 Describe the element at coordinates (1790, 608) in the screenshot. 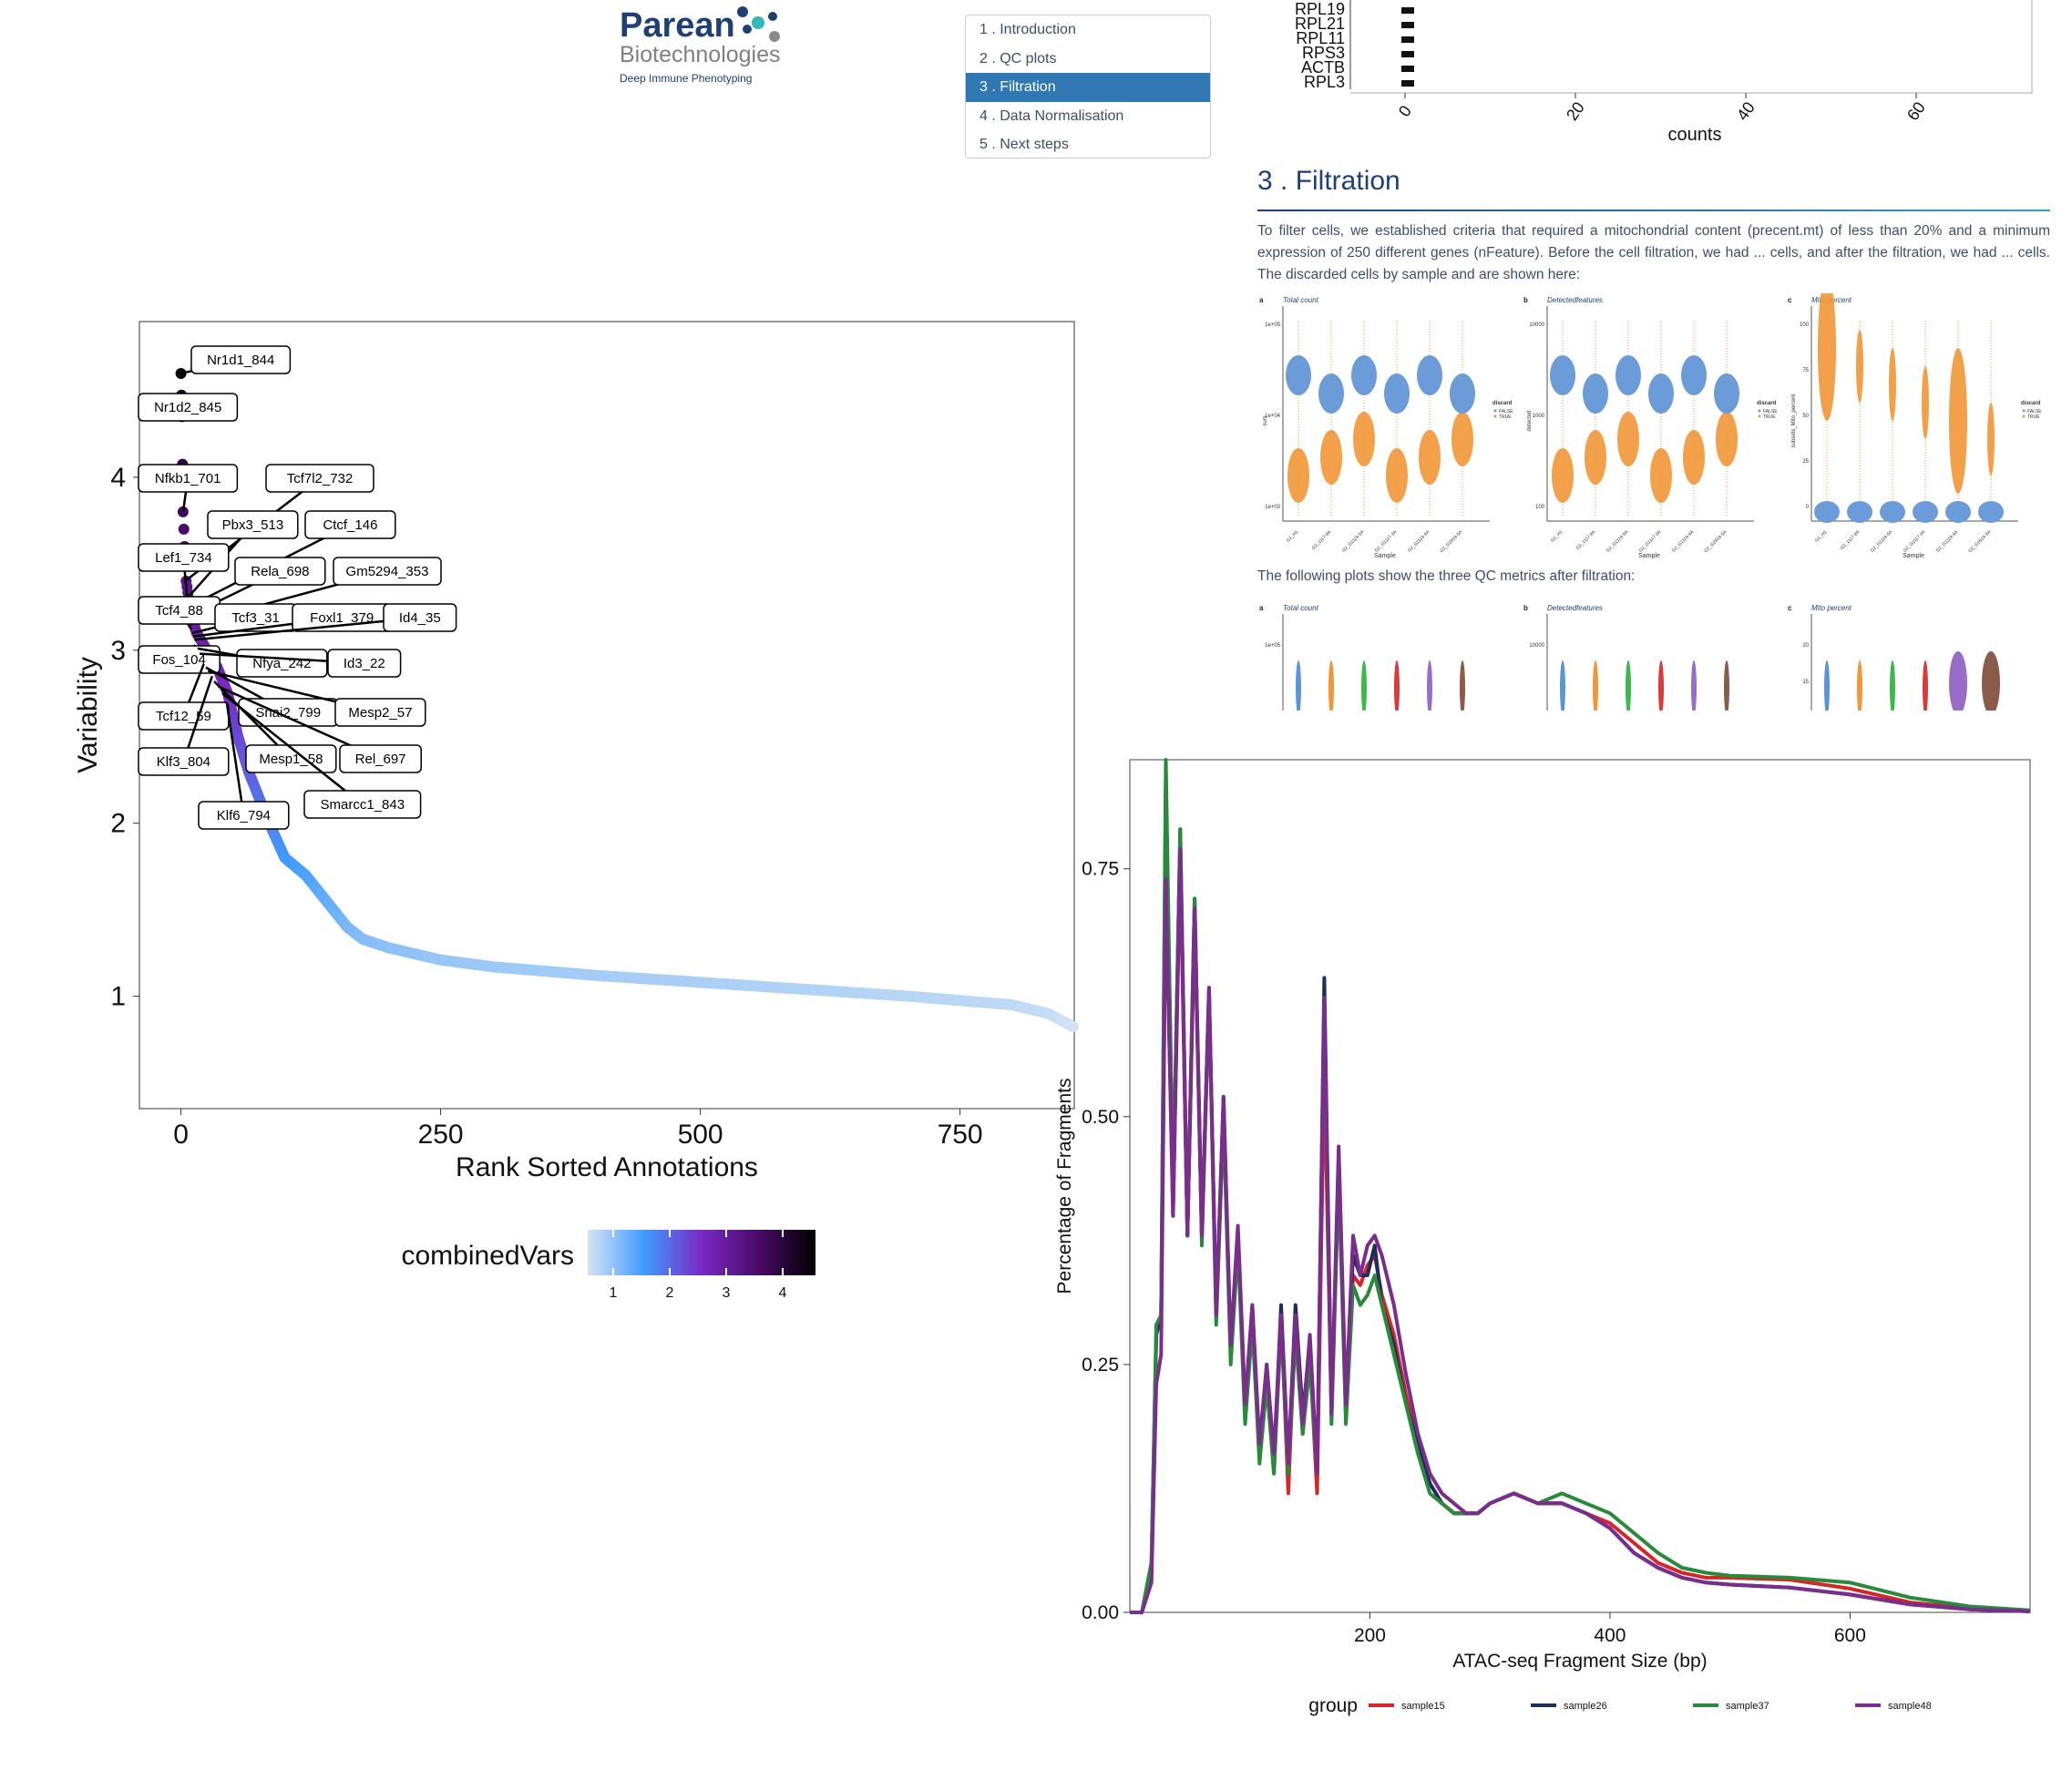

I see `panel-letter: c` at that location.